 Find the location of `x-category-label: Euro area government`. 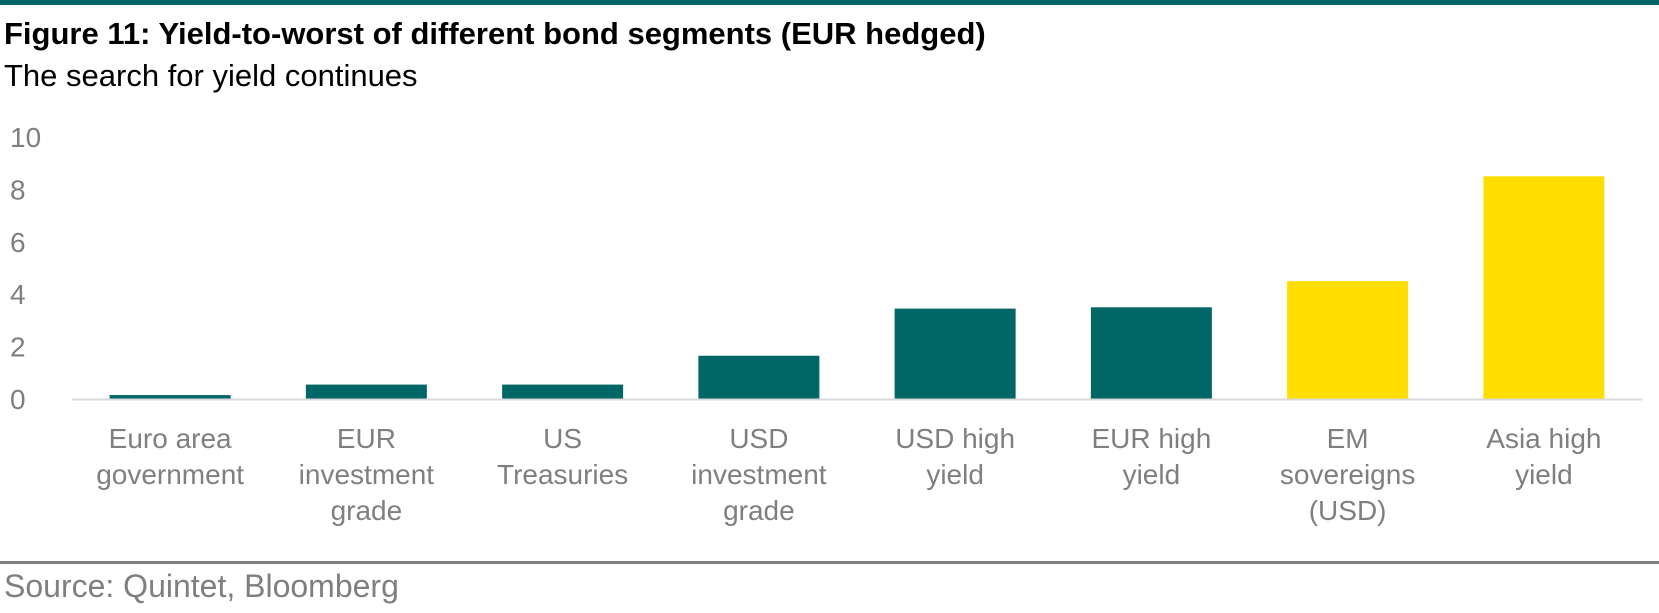

x-category-label: Euro area government is located at coordinates (170, 456).